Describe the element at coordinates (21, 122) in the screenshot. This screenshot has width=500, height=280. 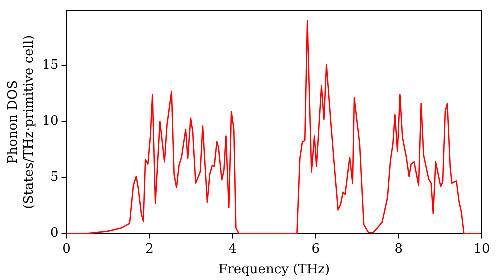
I see `y-axis-title: Phonon DOS (States/THz·primitive cell)` at that location.